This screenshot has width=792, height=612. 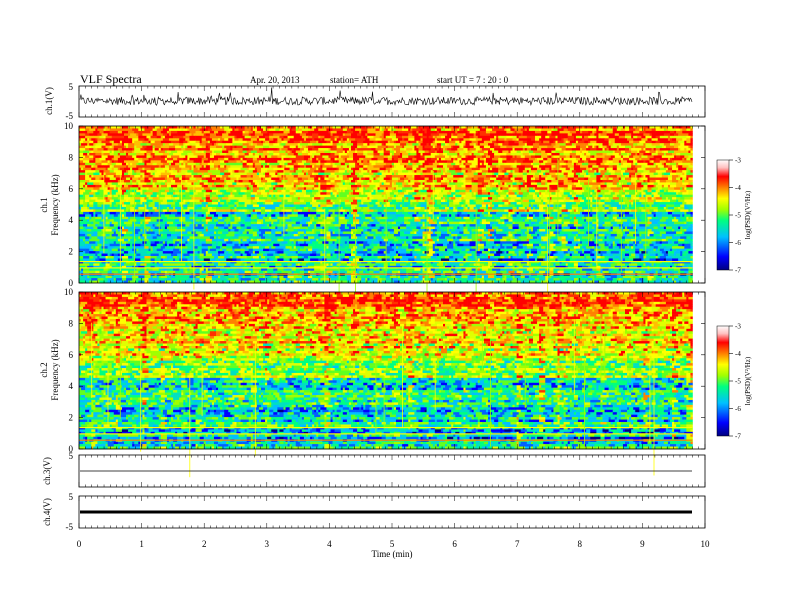 What do you see at coordinates (472, 80) in the screenshot?
I see `start-time-label: start UT = 7 : 20 : 0` at bounding box center [472, 80].